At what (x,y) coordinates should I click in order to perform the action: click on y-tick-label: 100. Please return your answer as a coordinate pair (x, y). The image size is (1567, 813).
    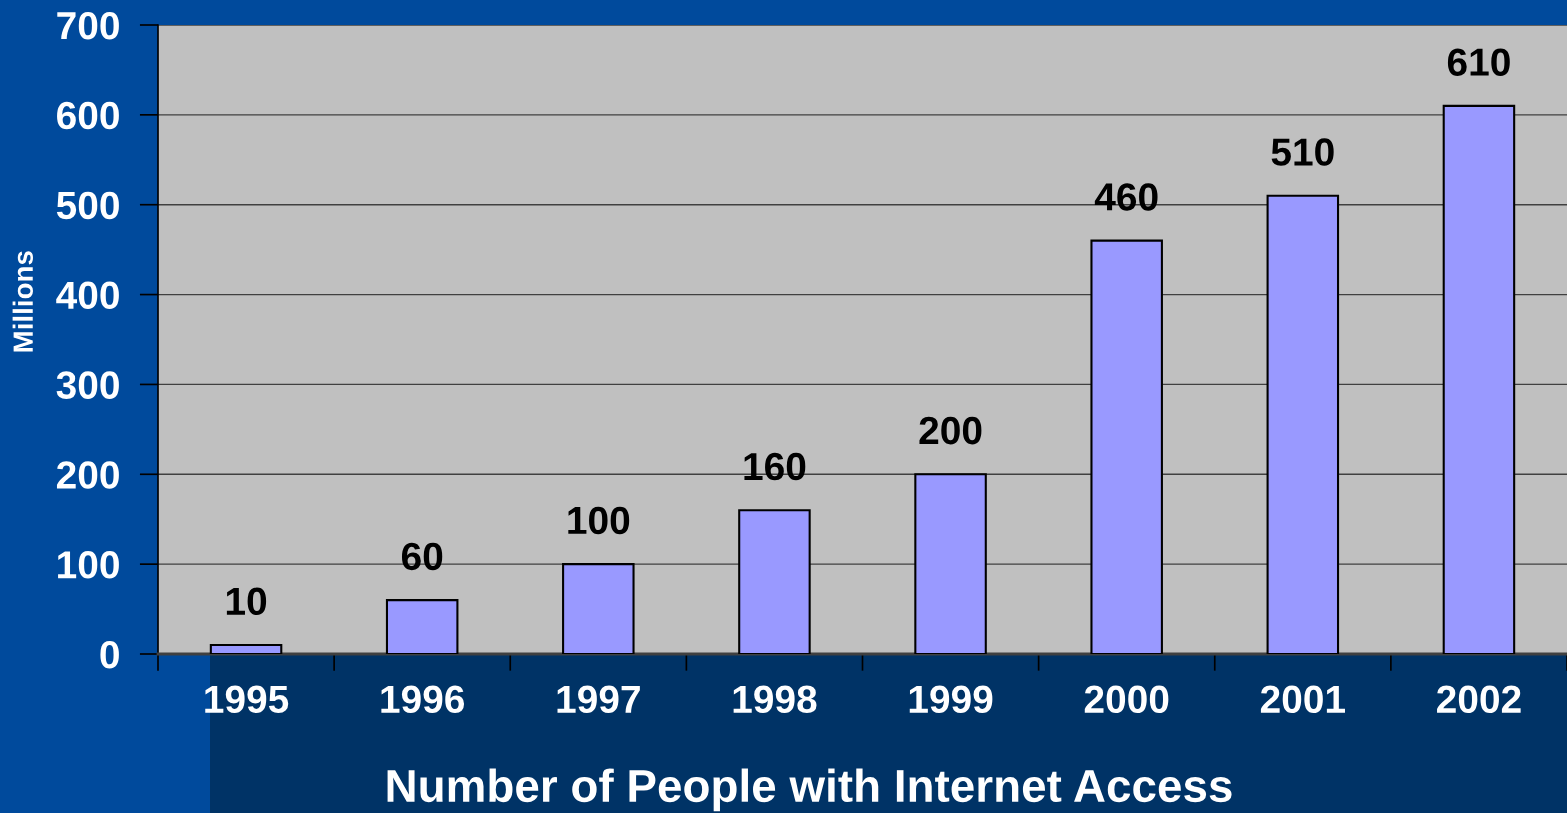
    Looking at the image, I should click on (88, 565).